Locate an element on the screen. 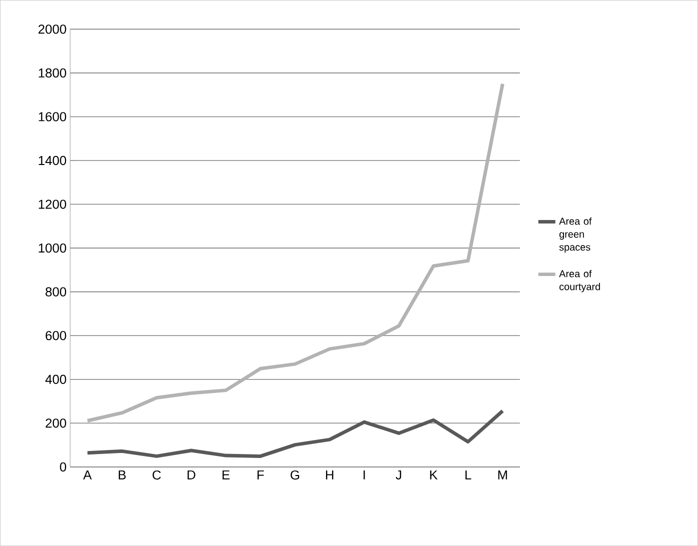 Image resolution: width=698 pixels, height=546 pixels. y-tick-label: 800 is located at coordinates (56, 291).